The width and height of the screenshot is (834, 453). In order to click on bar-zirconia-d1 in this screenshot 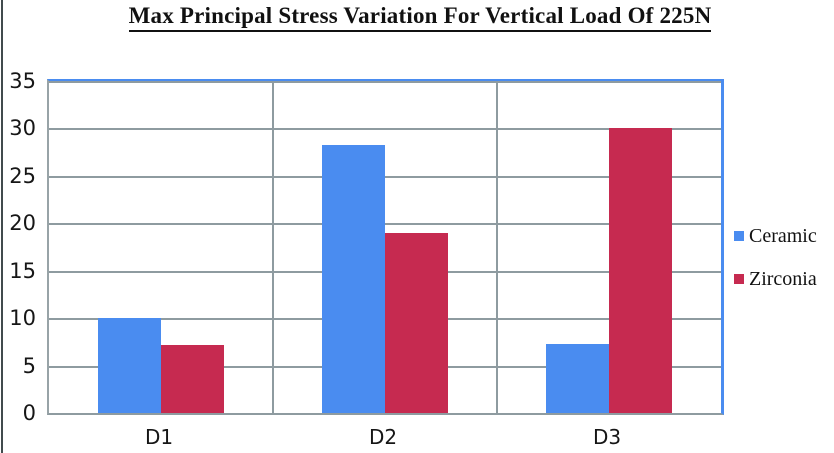, I will do `click(192, 378)`.